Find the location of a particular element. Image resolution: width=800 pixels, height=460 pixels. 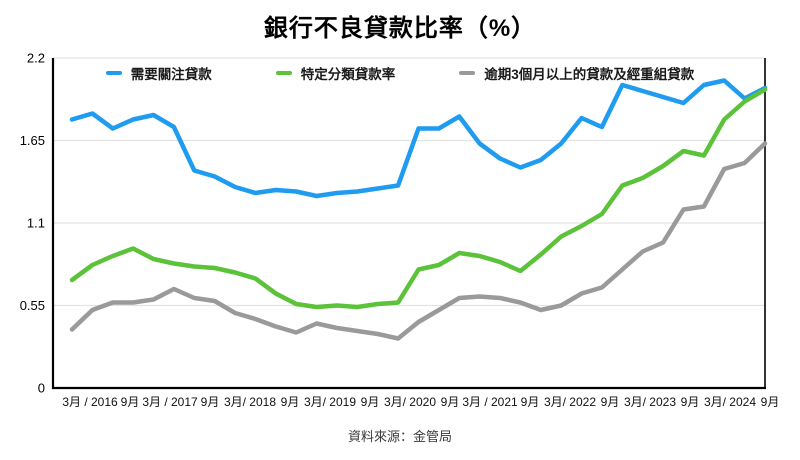

legend-item-0: 需要關注貸款 is located at coordinates (158, 73).